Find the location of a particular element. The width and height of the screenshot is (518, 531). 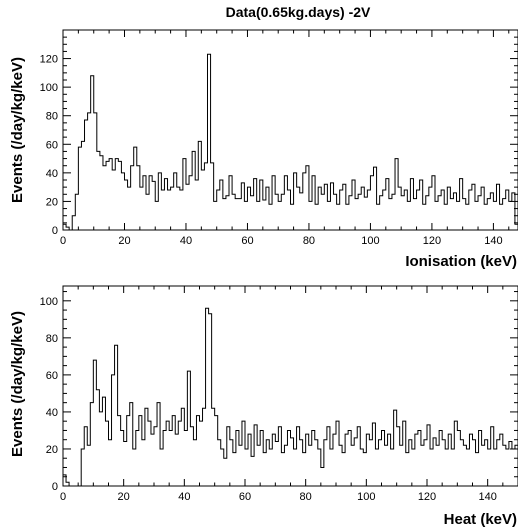

chart-title: Data(0.65kg.days) -2V is located at coordinates (298, 12).